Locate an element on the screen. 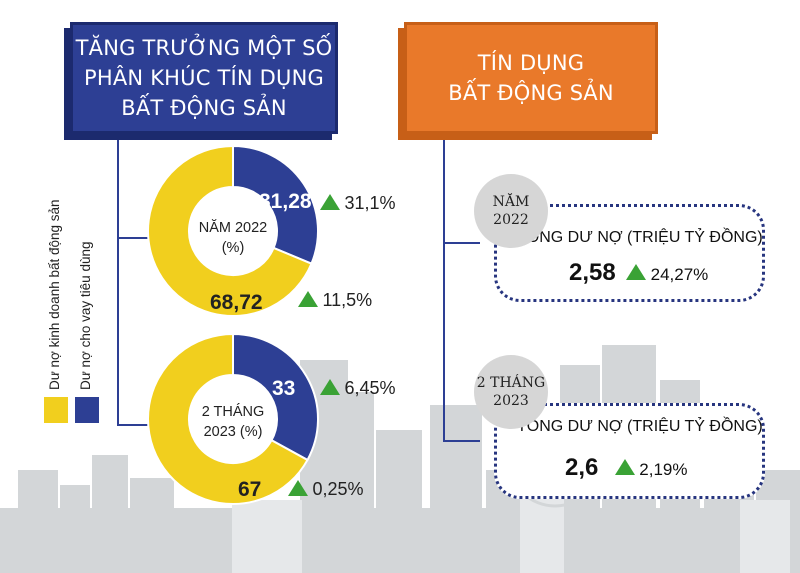 This screenshot has width=800, height=573. donut-2-consumer-growth-value: 6,45% is located at coordinates (370, 388).